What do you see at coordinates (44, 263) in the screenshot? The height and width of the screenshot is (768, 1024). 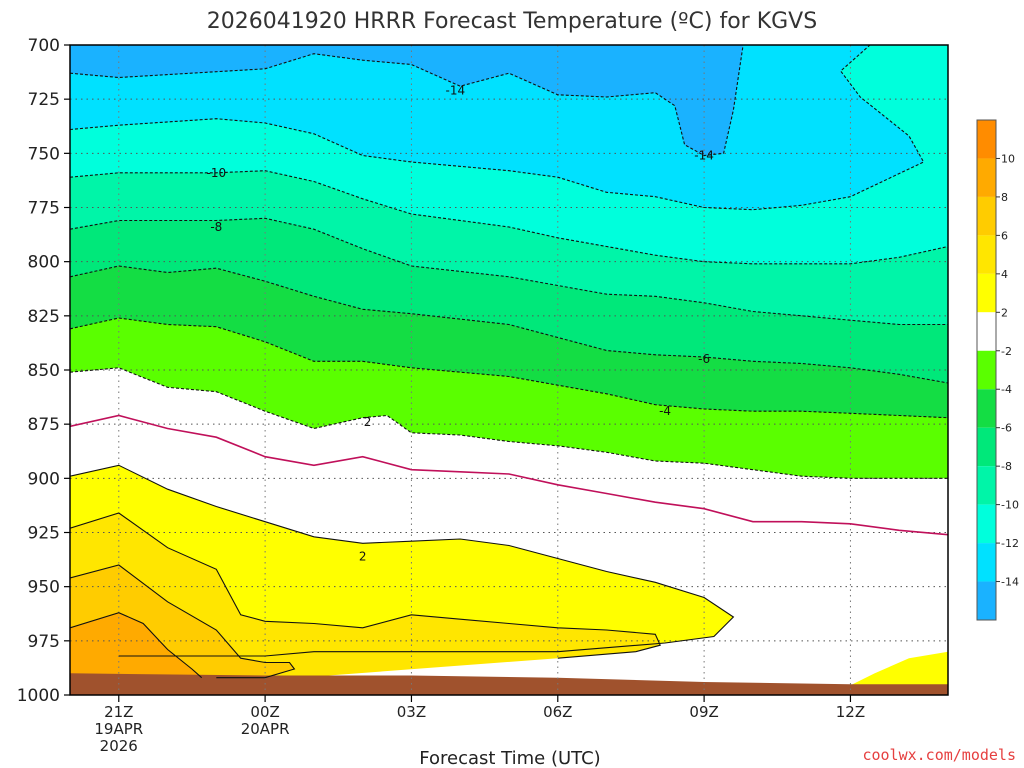 I see `y-tick-label: 800` at bounding box center [44, 263].